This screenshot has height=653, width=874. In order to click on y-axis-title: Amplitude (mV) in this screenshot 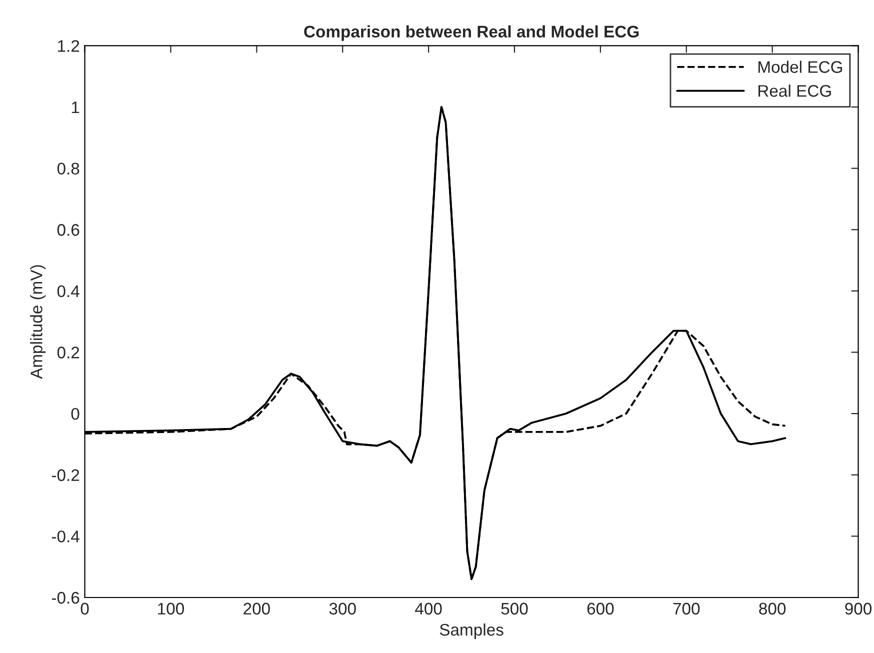, I will do `click(38, 322)`.